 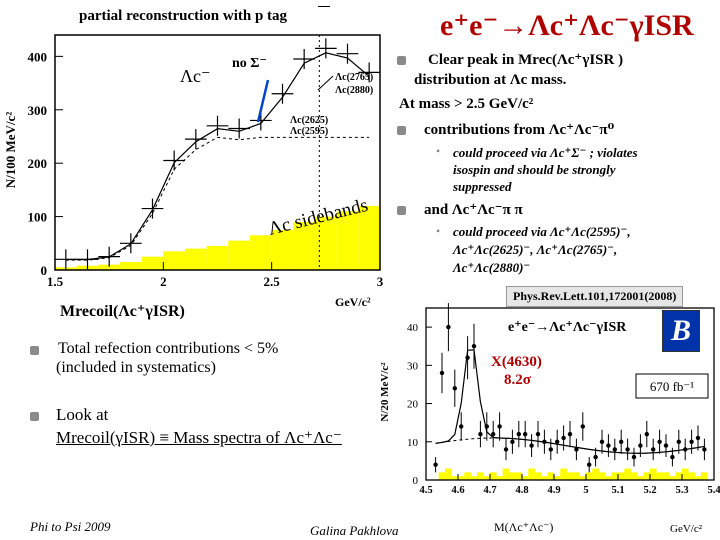 What do you see at coordinates (585, 490) in the screenshot?
I see `x-tick-label: 5` at bounding box center [585, 490].